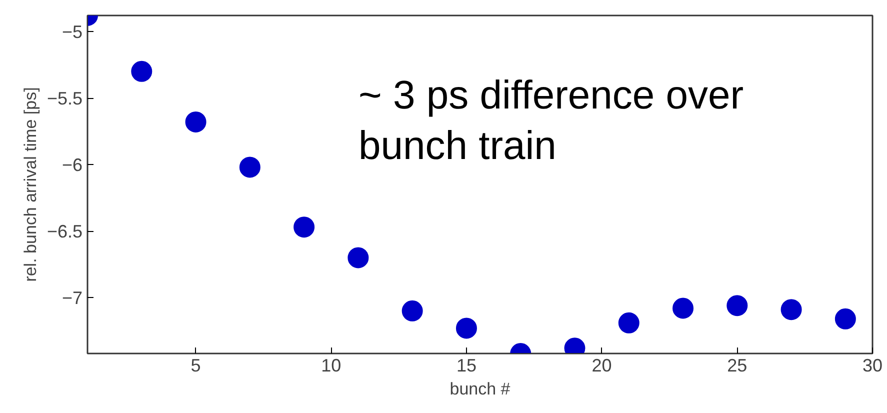  I want to click on y-tick-label: −6, so click(72, 165).